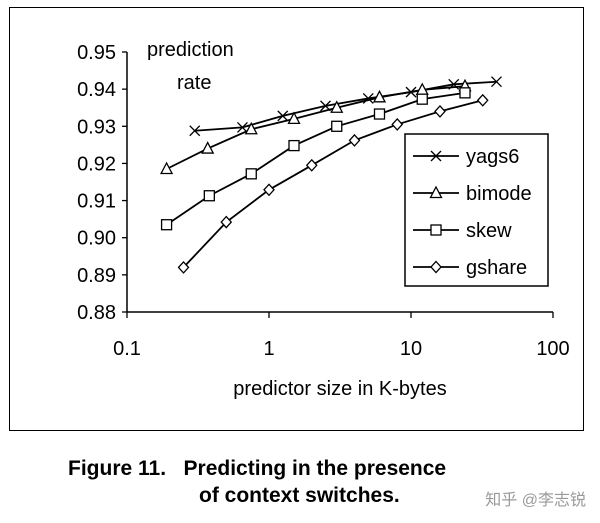 This screenshot has width=600, height=523. What do you see at coordinates (190, 50) in the screenshot?
I see `y-axis-title-line1: prediction` at bounding box center [190, 50].